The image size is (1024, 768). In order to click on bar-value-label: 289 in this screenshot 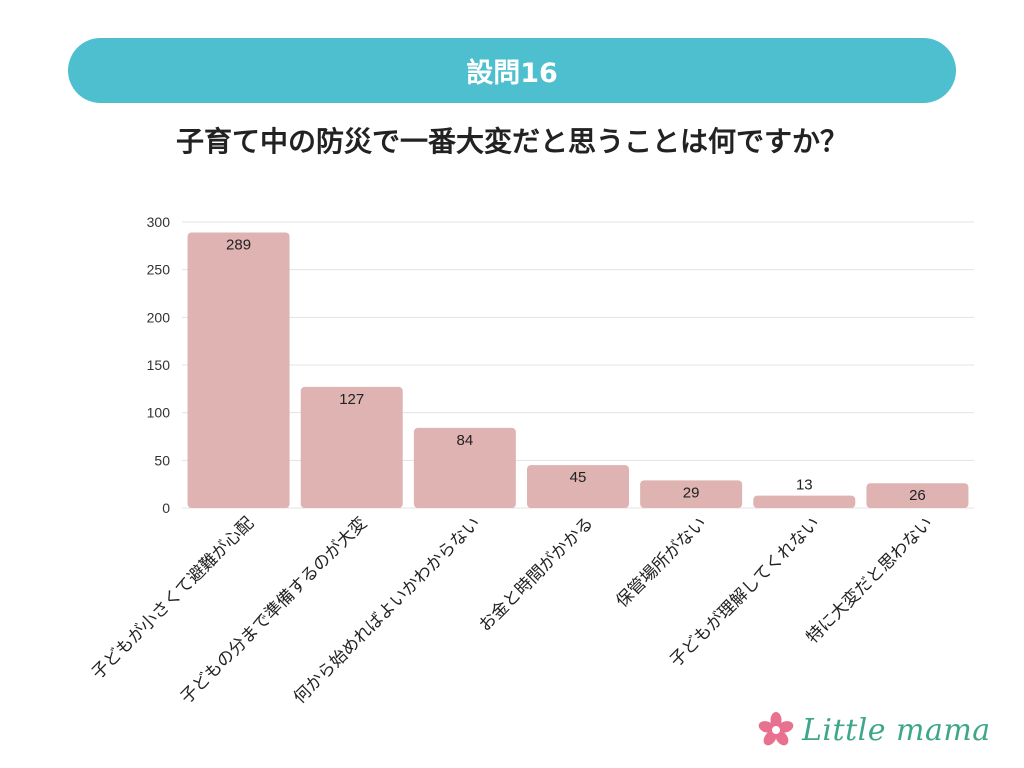, I will do `click(238, 244)`.